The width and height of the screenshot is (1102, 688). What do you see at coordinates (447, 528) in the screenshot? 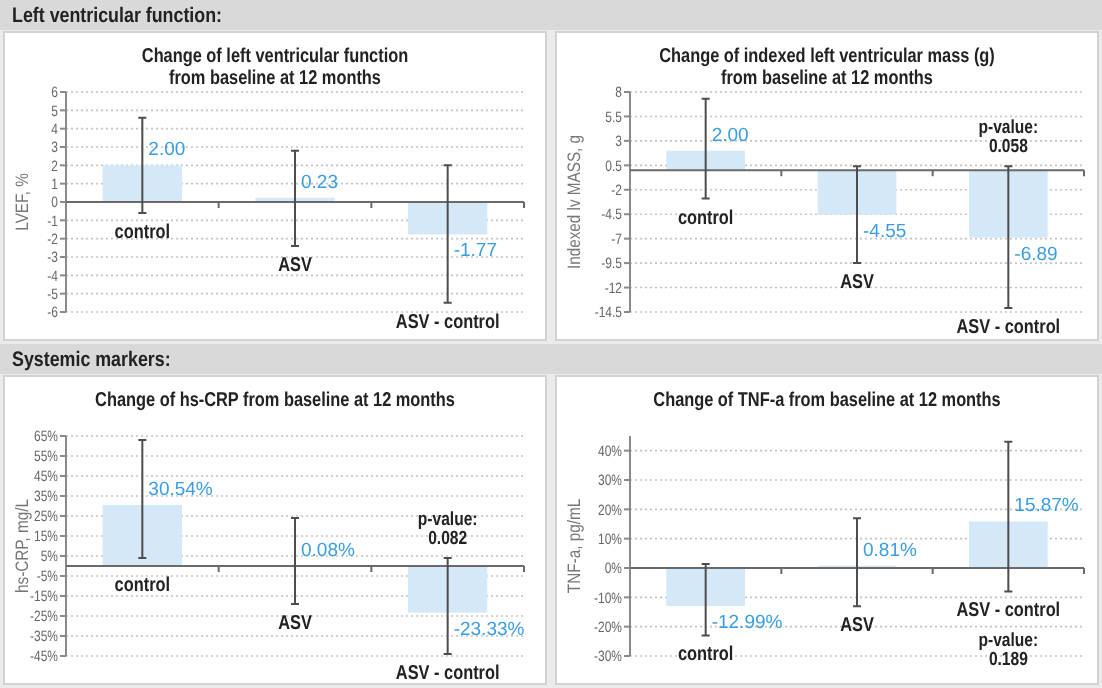
I see `annotation: p-value: 0.082` at bounding box center [447, 528].